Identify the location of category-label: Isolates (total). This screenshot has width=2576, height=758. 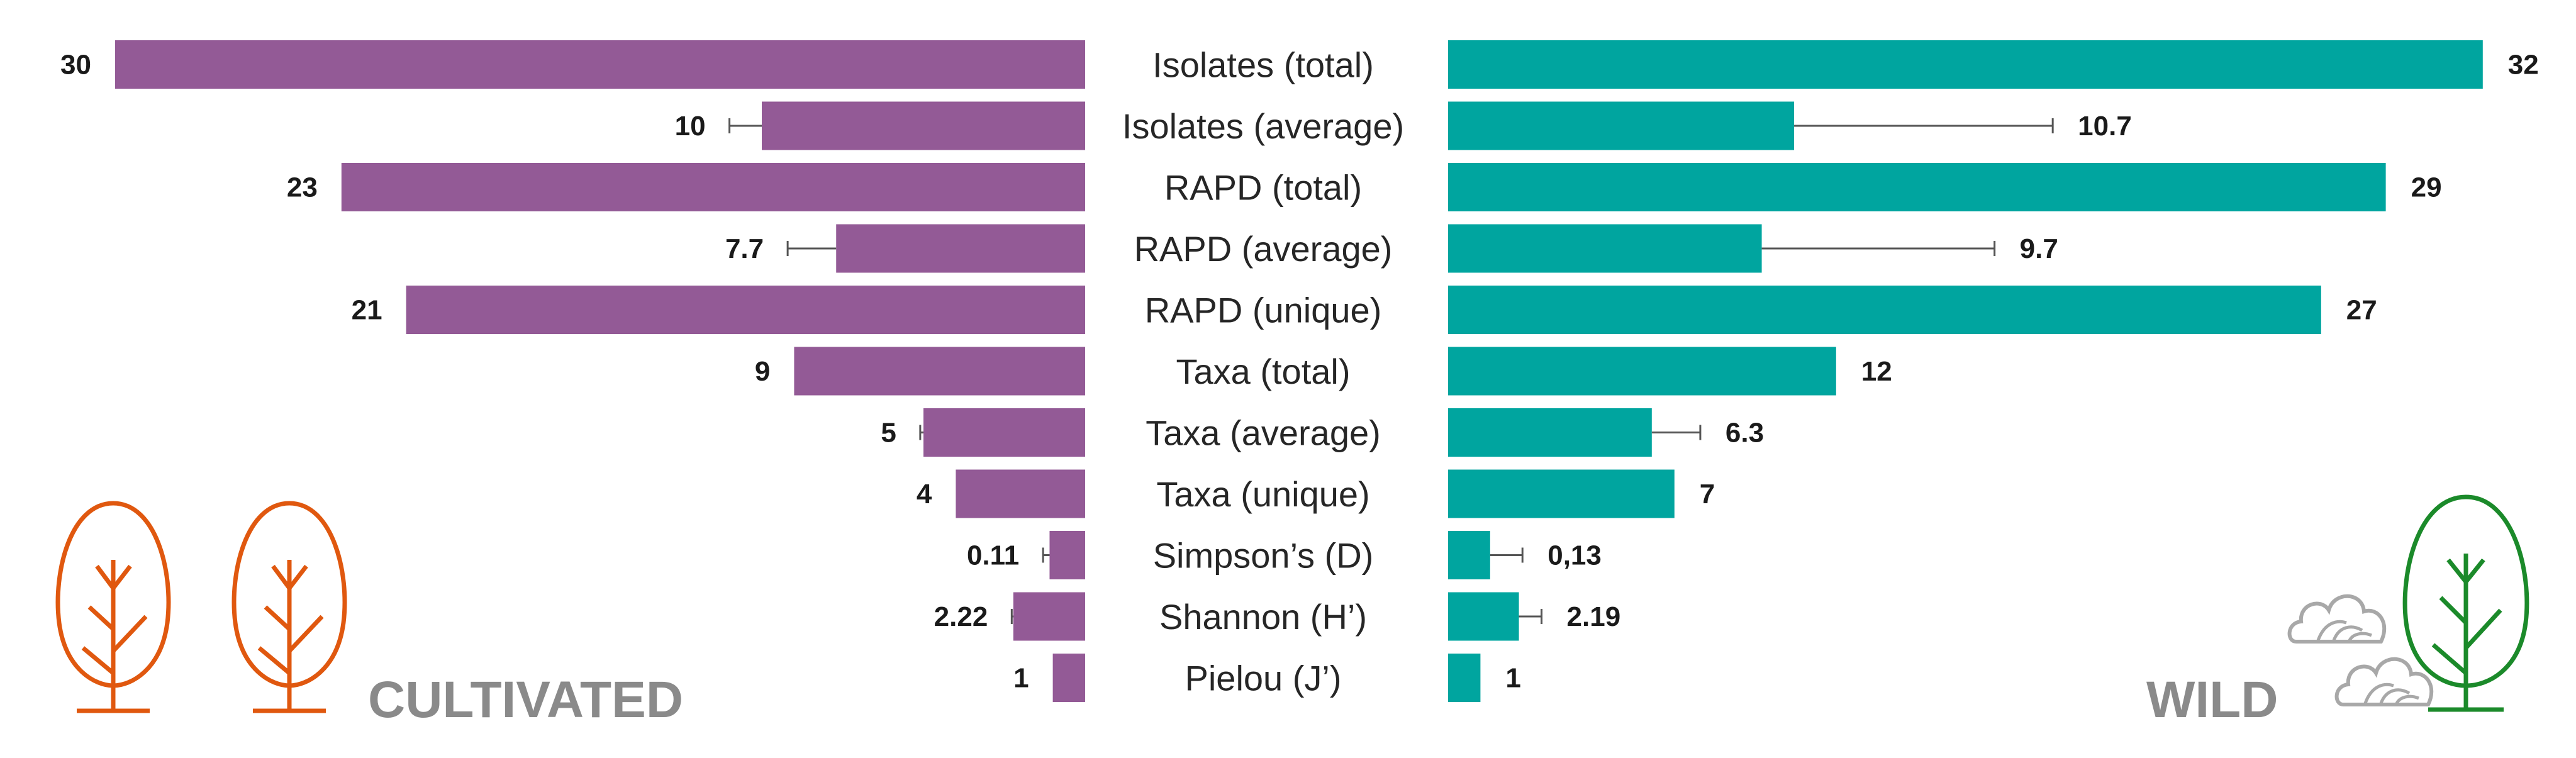
(1263, 65).